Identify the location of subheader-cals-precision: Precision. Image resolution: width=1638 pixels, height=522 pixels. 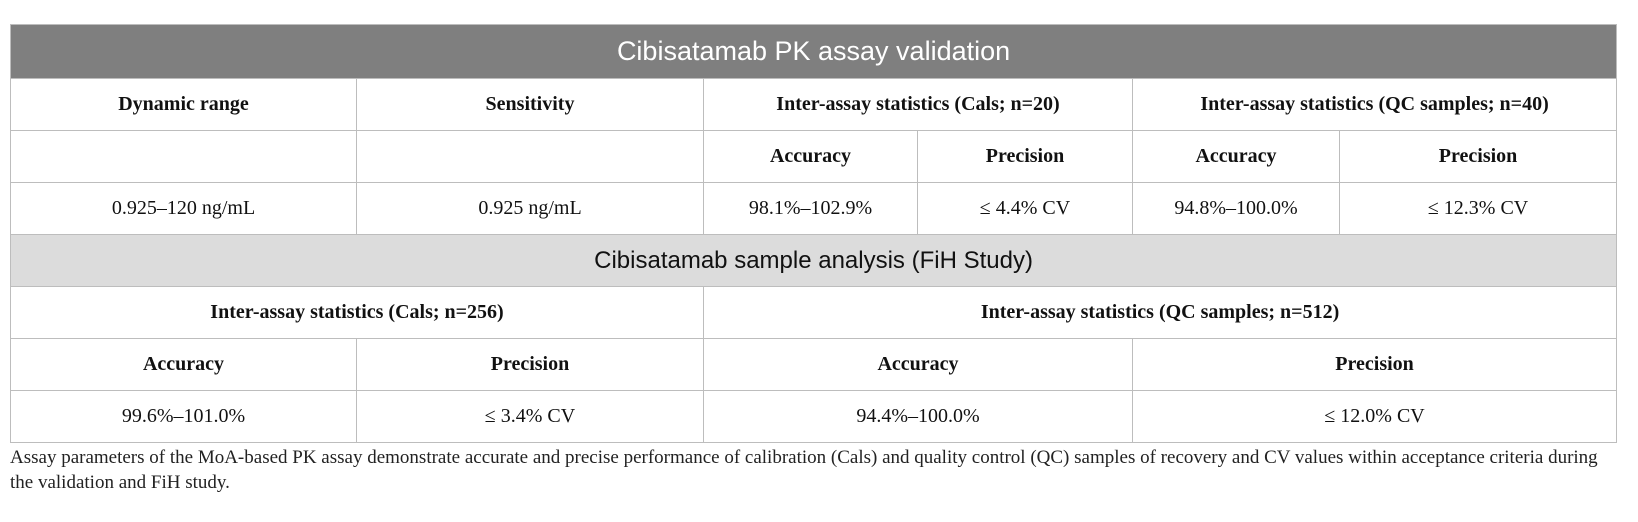
(1025, 156).